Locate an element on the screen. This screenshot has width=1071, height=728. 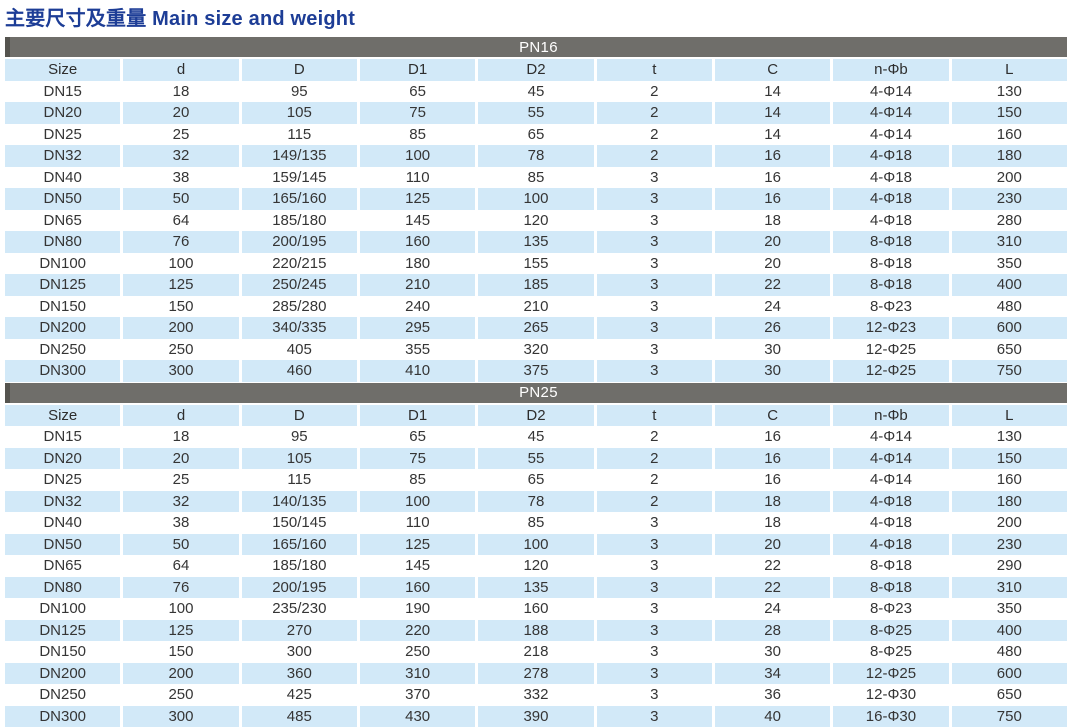
table-row: DN300 300 485 430 390 3 40 16-Φ30 750 is located at coordinates (536, 716).